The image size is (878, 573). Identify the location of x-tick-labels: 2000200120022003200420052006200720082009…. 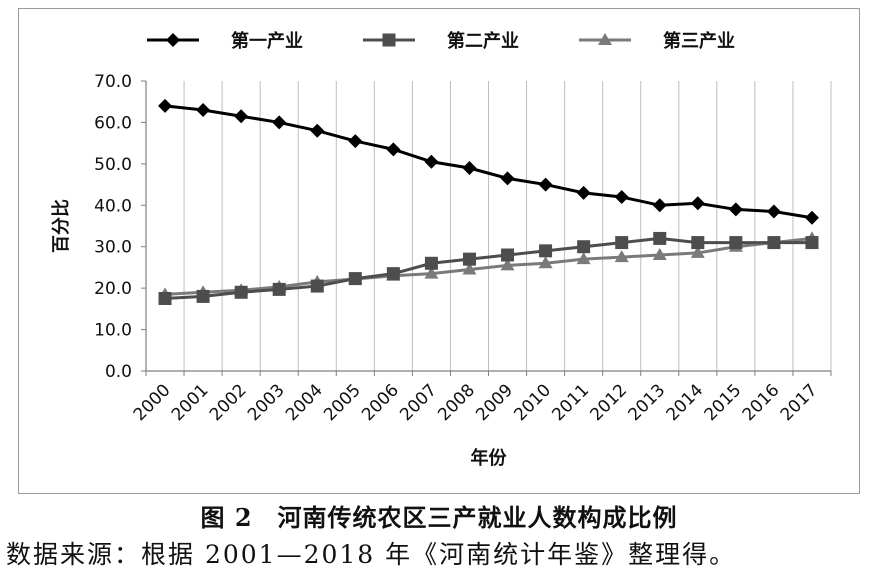
(476, 402).